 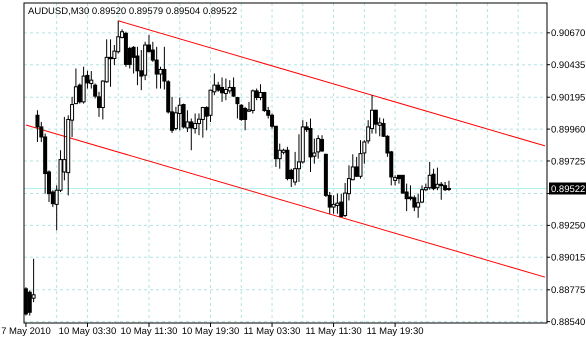 I want to click on x-tick-label: 7 May 2010, so click(x=26, y=331).